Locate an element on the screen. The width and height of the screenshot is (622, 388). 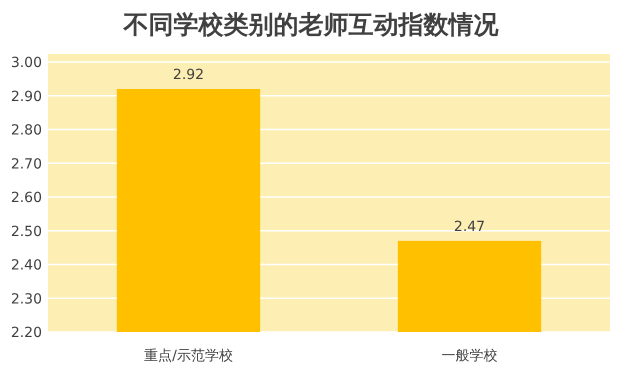
data-label: 2.47 is located at coordinates (470, 226).